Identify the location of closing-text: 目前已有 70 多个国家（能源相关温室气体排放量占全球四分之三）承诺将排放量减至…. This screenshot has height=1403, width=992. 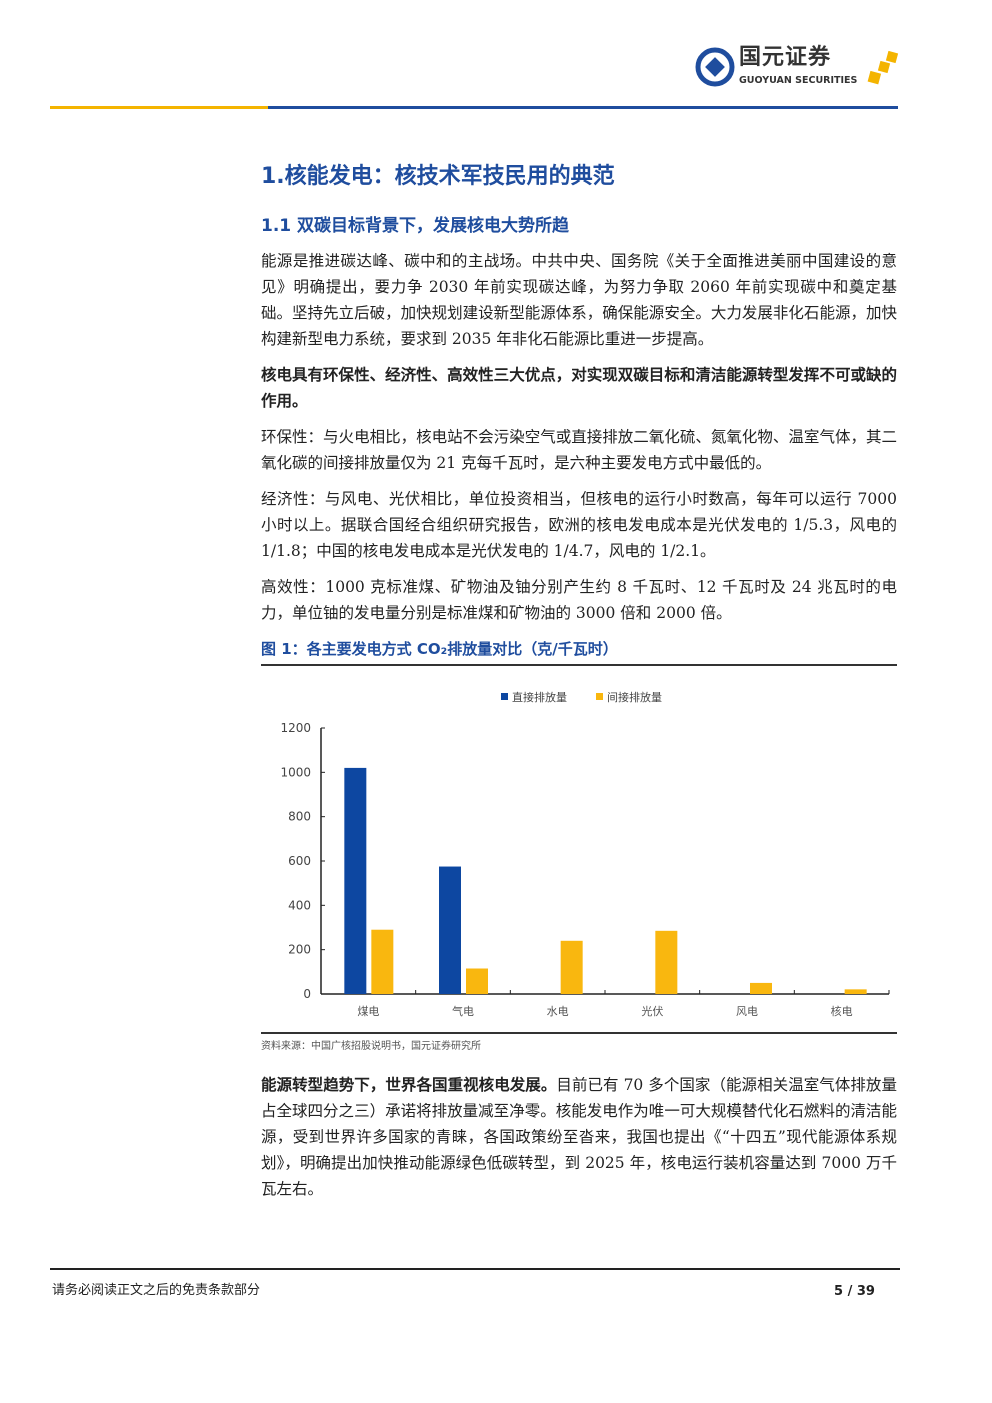
(579, 1137).